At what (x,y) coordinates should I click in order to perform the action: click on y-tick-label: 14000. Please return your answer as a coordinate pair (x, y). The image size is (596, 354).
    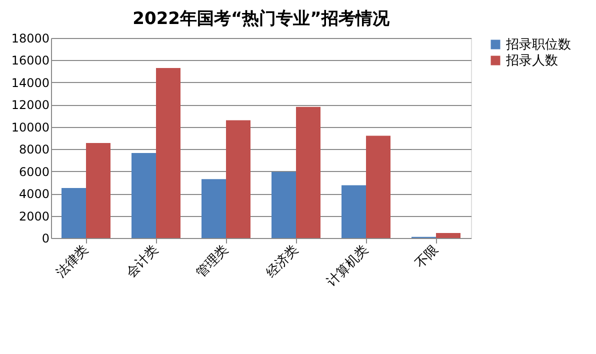
    Looking at the image, I should click on (30, 83).